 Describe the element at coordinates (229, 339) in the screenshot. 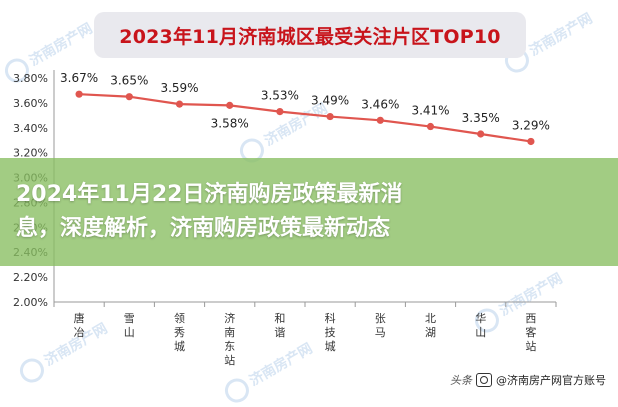

I see `x-tick-label: 济南东站` at that location.